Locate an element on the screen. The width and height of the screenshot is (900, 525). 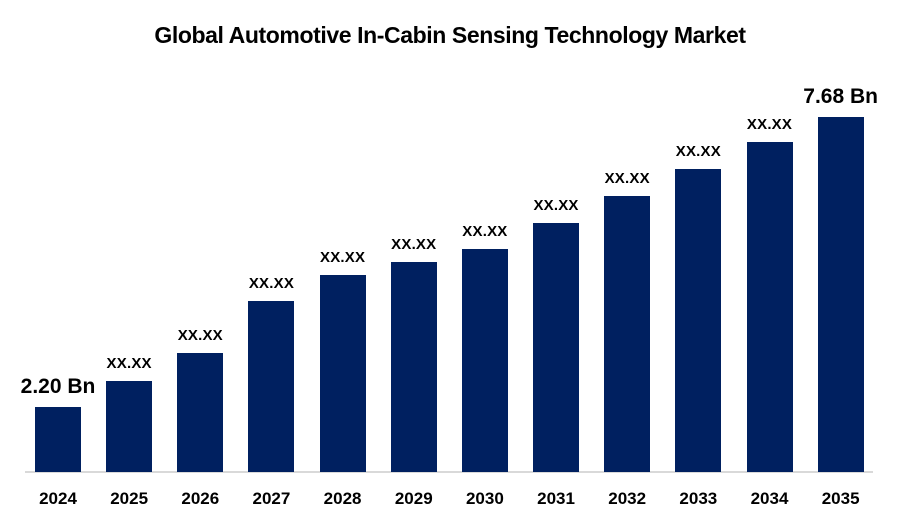
bar-2031 is located at coordinates (556, 347).